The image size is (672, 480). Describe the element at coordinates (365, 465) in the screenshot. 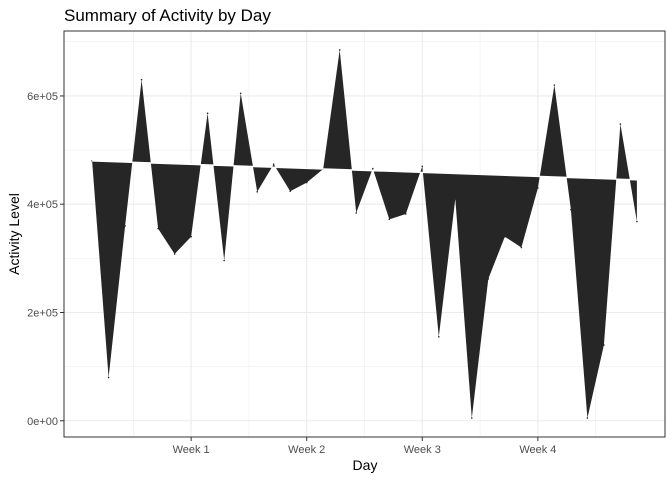

I see `x-axis-title: Day` at that location.